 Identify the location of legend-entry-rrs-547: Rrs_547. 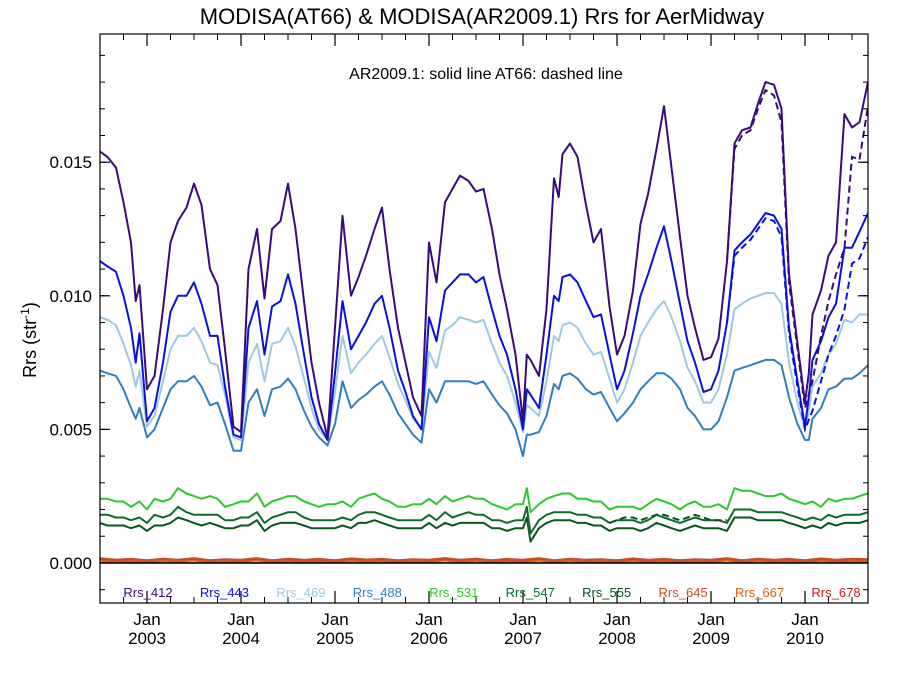
(530, 592).